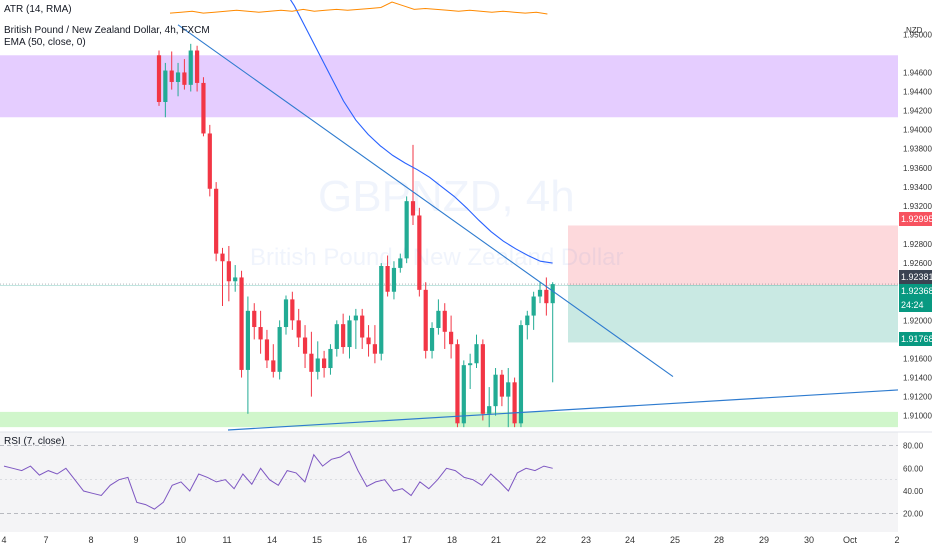 The image size is (932, 555). Describe the element at coordinates (913, 468) in the screenshot. I see `rsi-tick-label: 60.00` at that location.